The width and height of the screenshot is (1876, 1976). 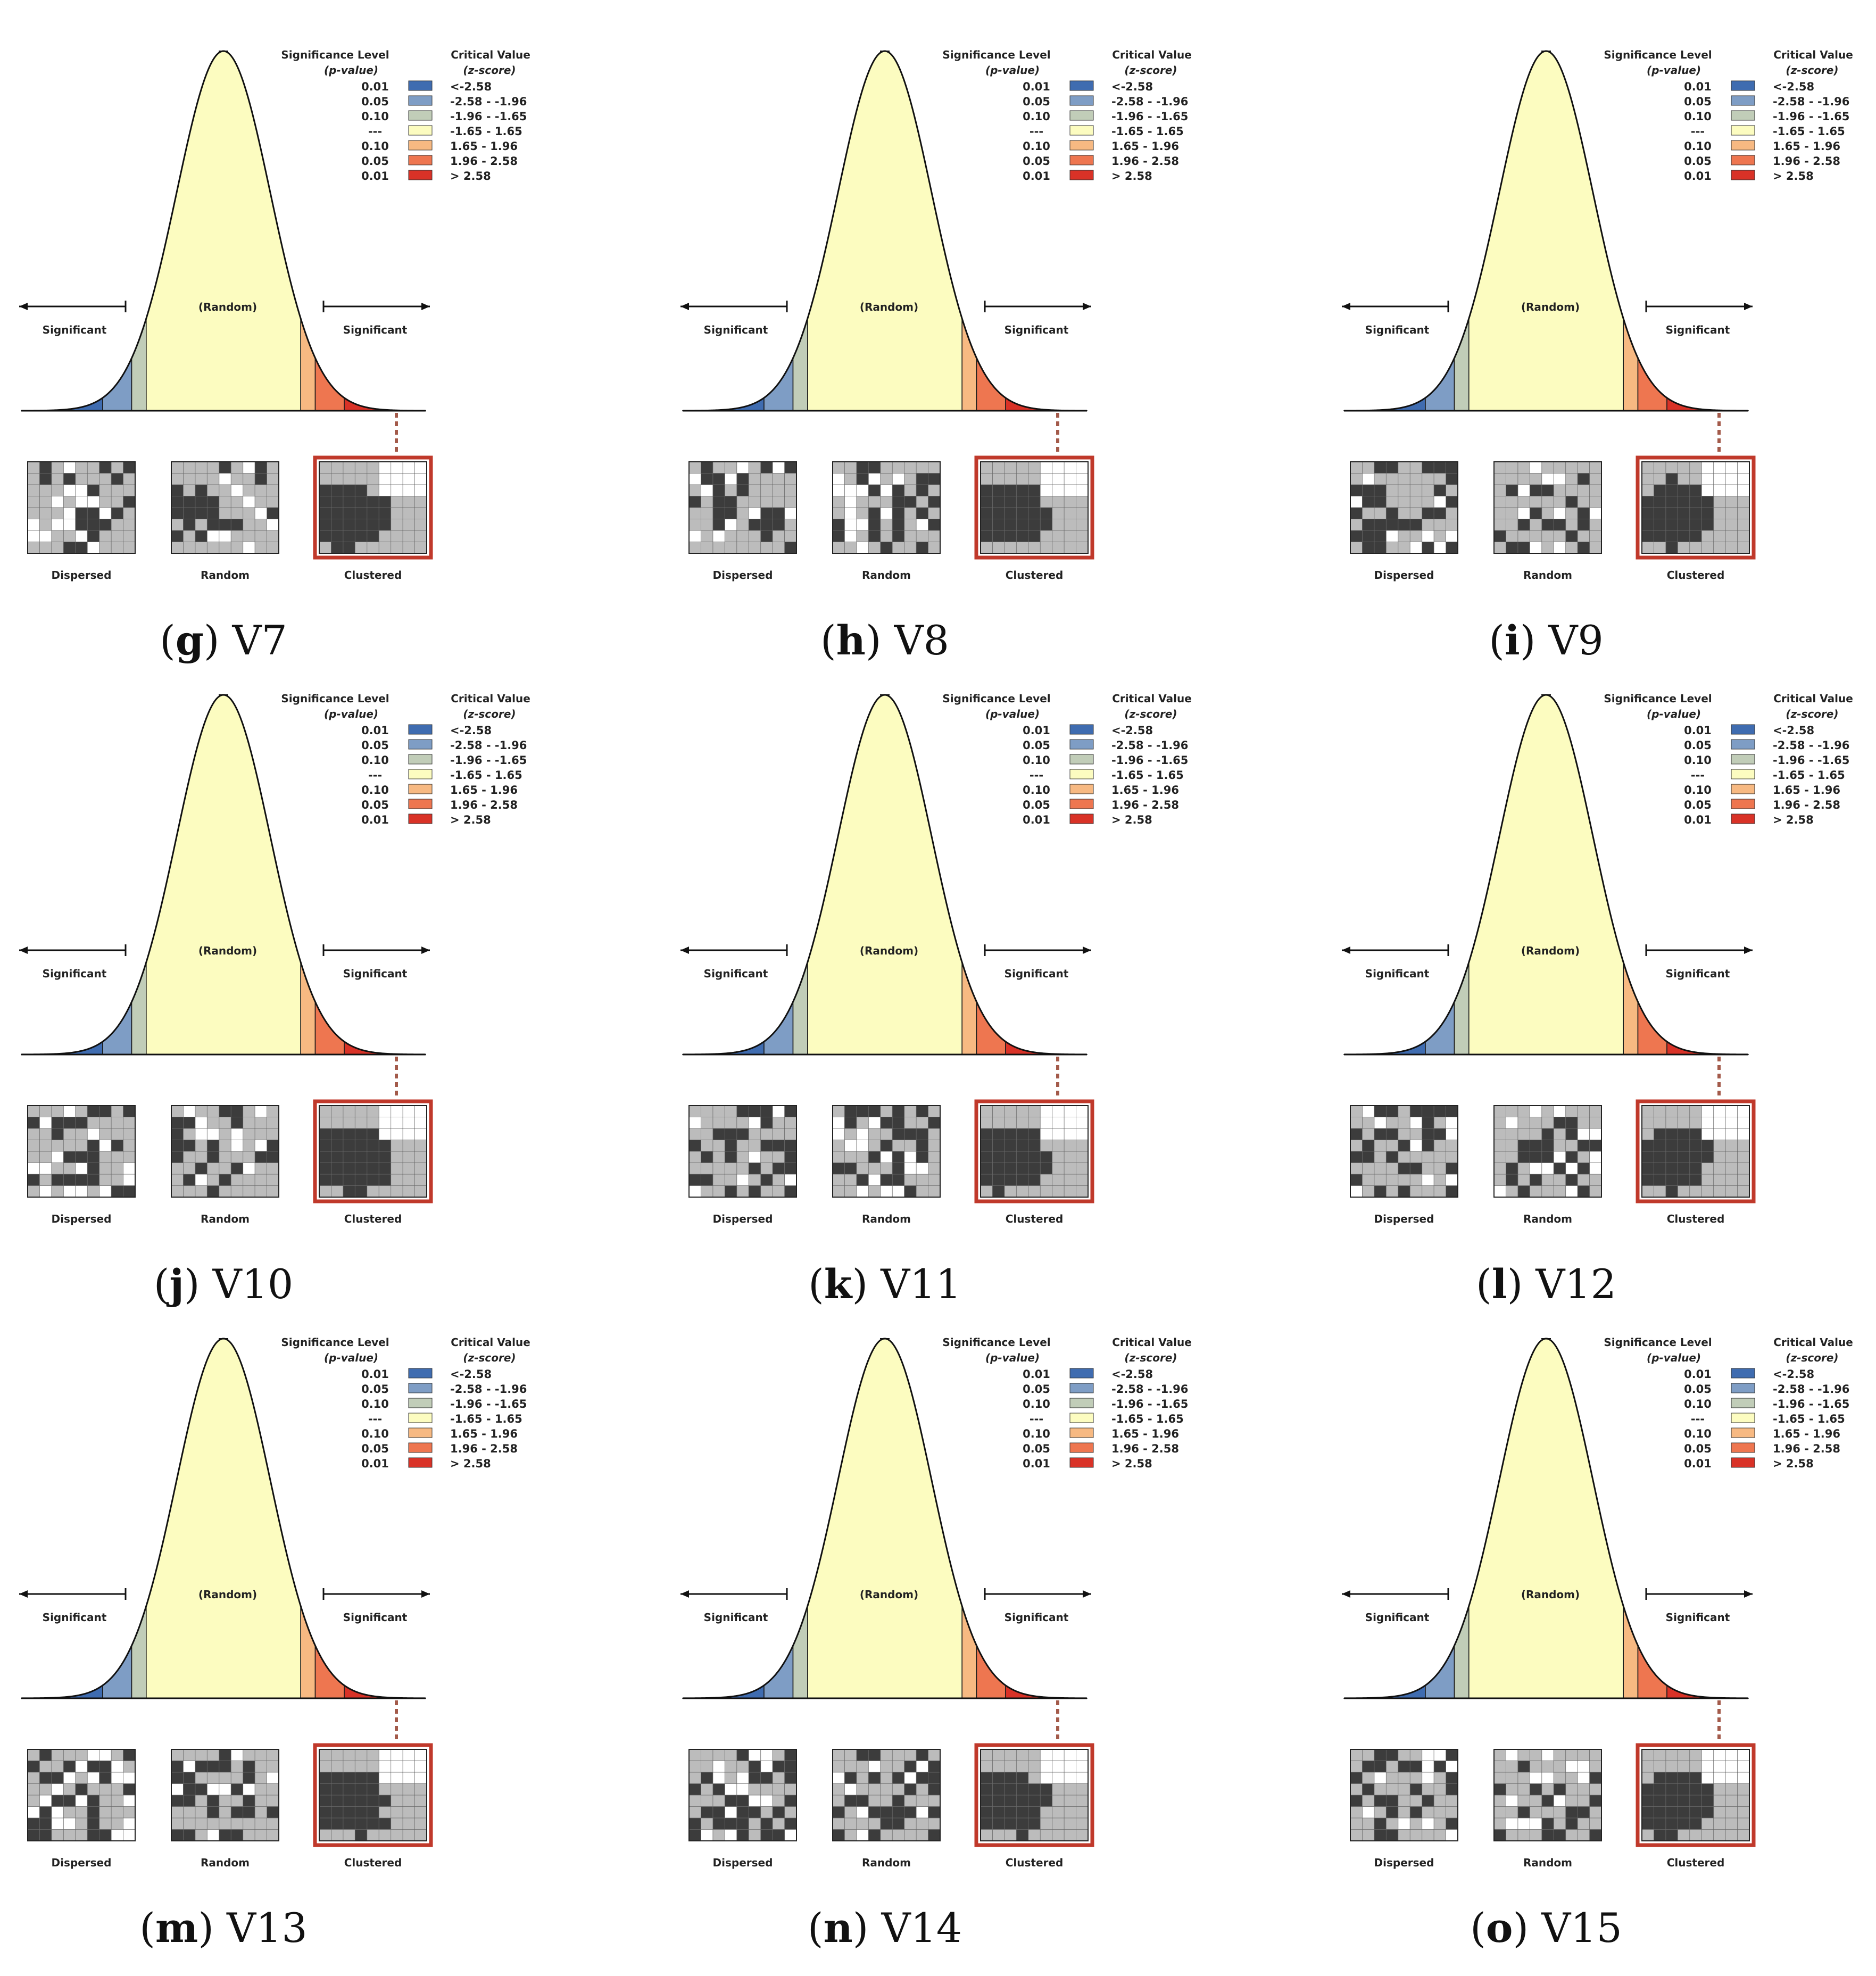 I want to click on legend-header-p: Significance Level, so click(x=1658, y=698).